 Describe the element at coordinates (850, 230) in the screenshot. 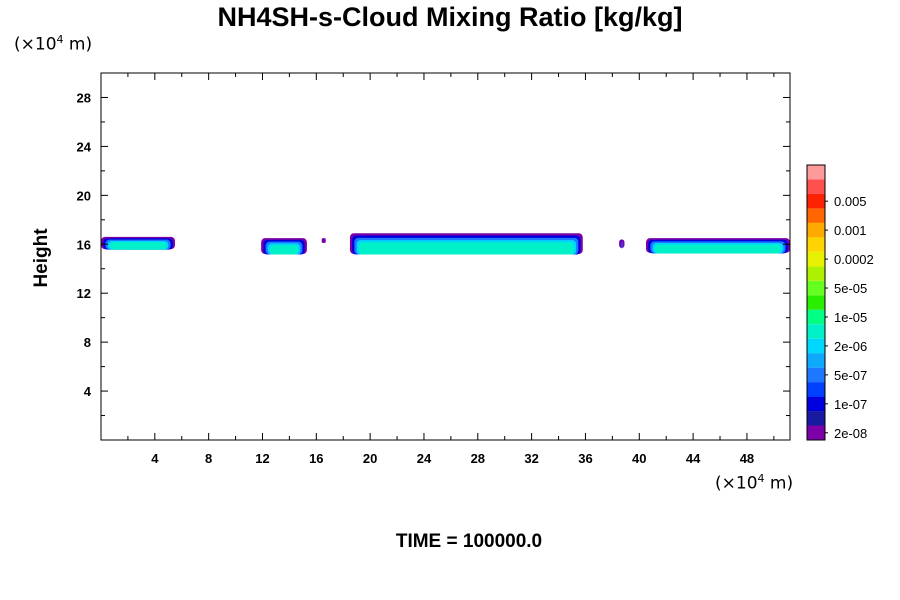

I see `colorbar-label: 0.001` at that location.